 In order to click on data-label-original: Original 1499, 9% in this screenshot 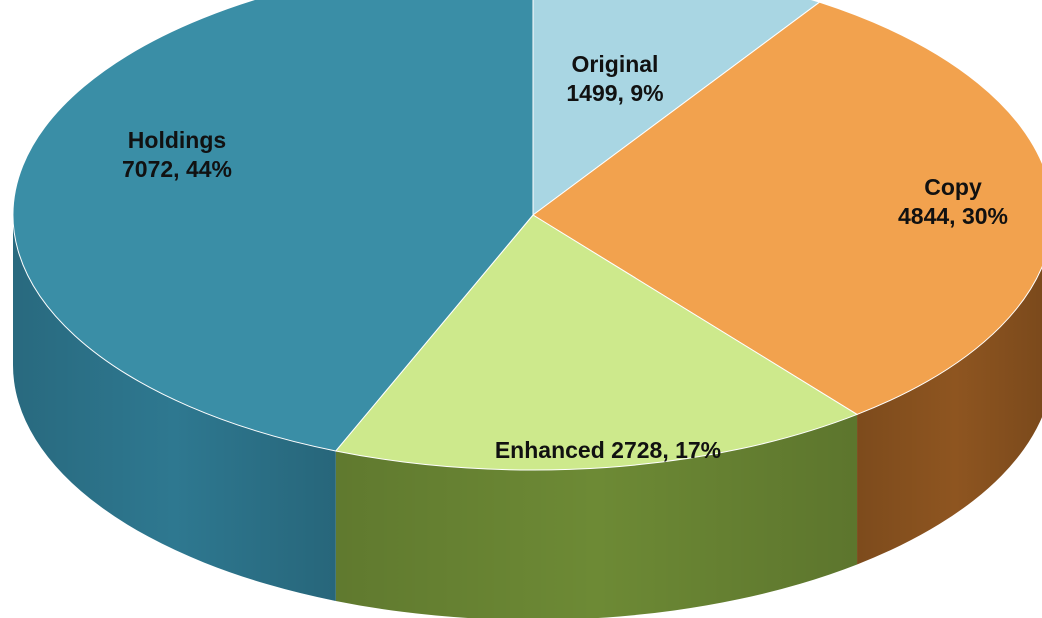, I will do `click(614, 78)`.